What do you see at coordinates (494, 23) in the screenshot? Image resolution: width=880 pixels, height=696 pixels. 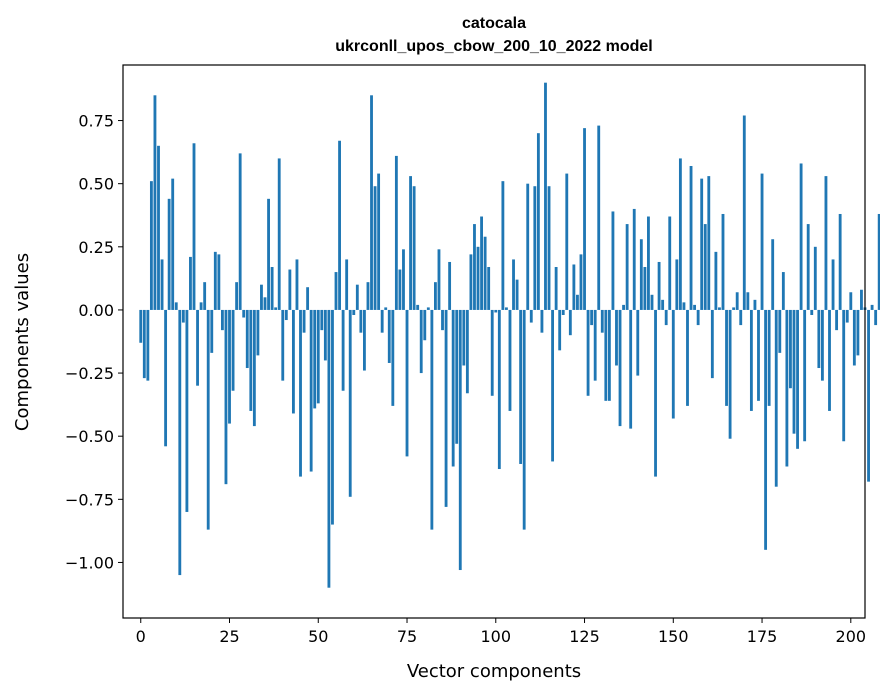 I see `chart-title: catocala` at bounding box center [494, 23].